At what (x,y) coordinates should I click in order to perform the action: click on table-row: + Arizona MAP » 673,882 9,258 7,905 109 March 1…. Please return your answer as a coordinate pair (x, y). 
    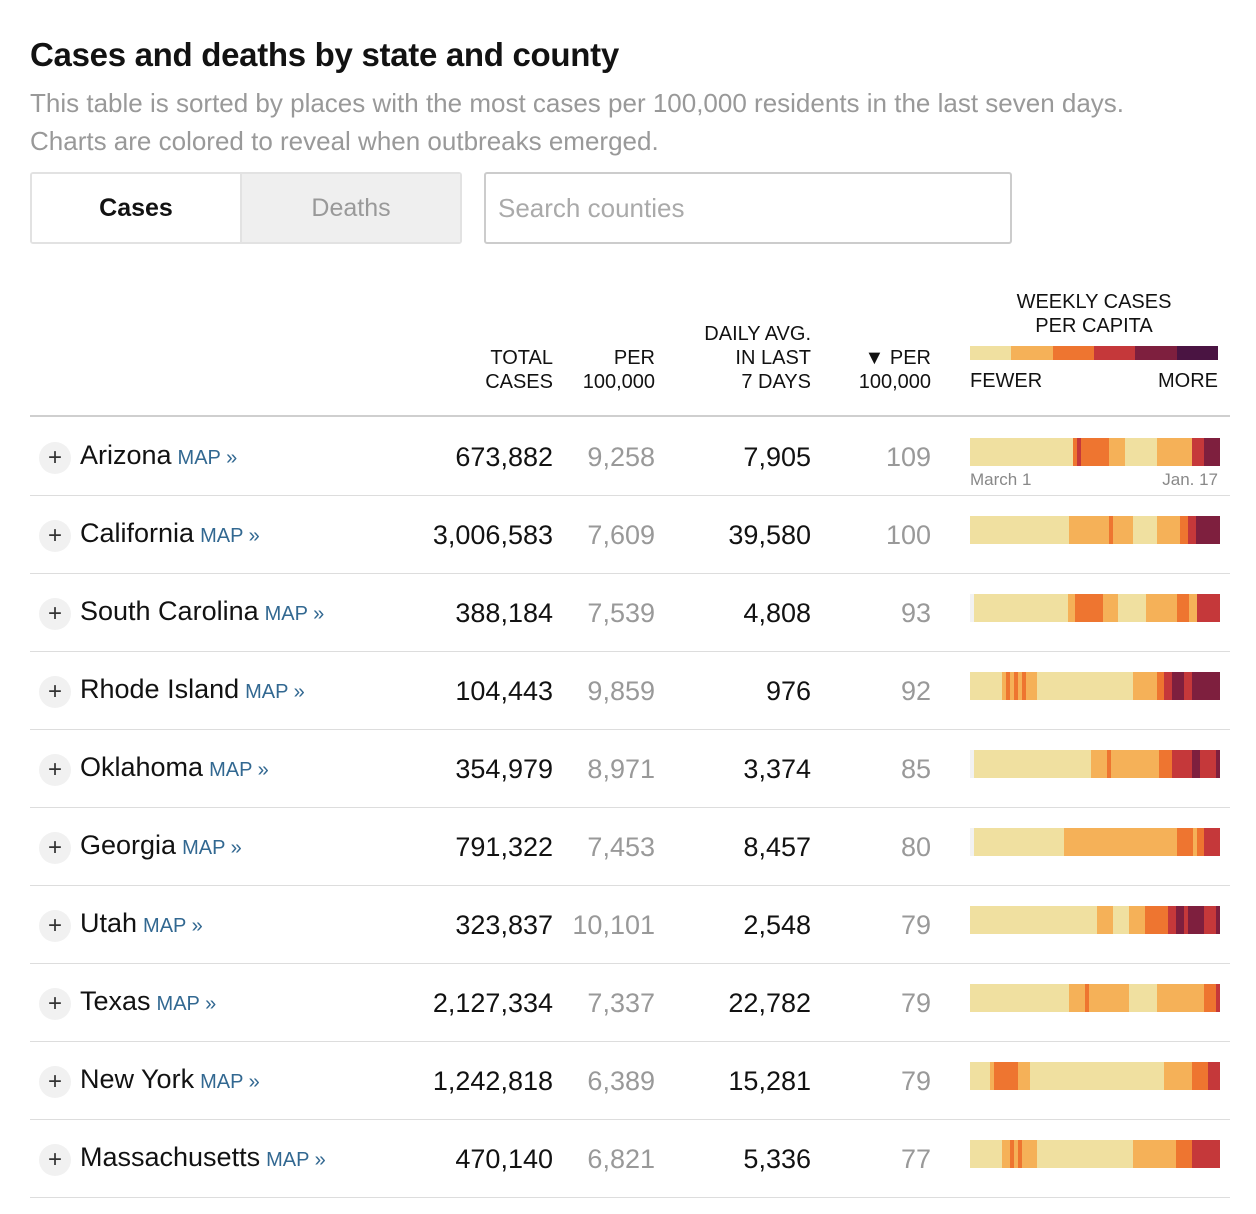
    Looking at the image, I should click on (630, 457).